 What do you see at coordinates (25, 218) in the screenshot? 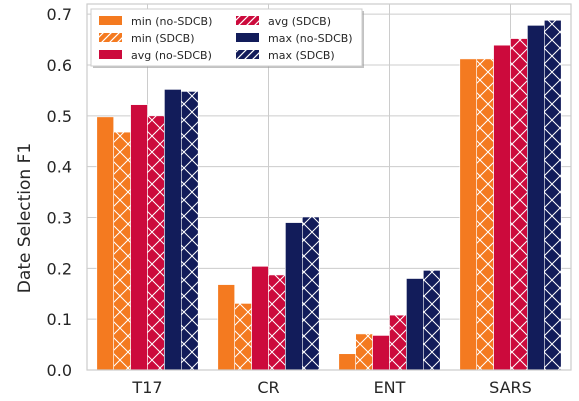
I see `y-axis-label: Date Selection F1` at bounding box center [25, 218].